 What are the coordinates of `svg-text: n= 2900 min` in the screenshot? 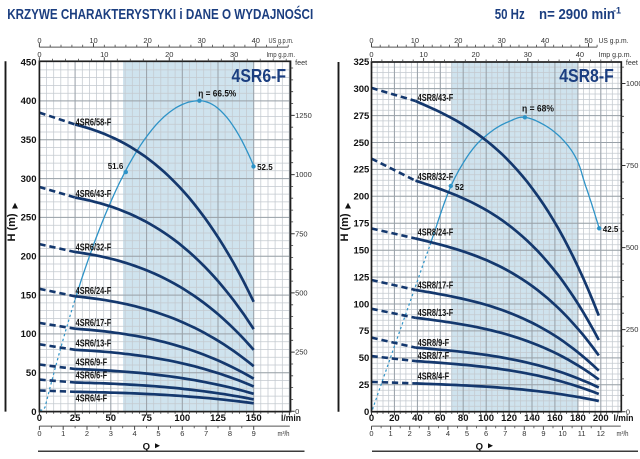 It's located at (577, 15).